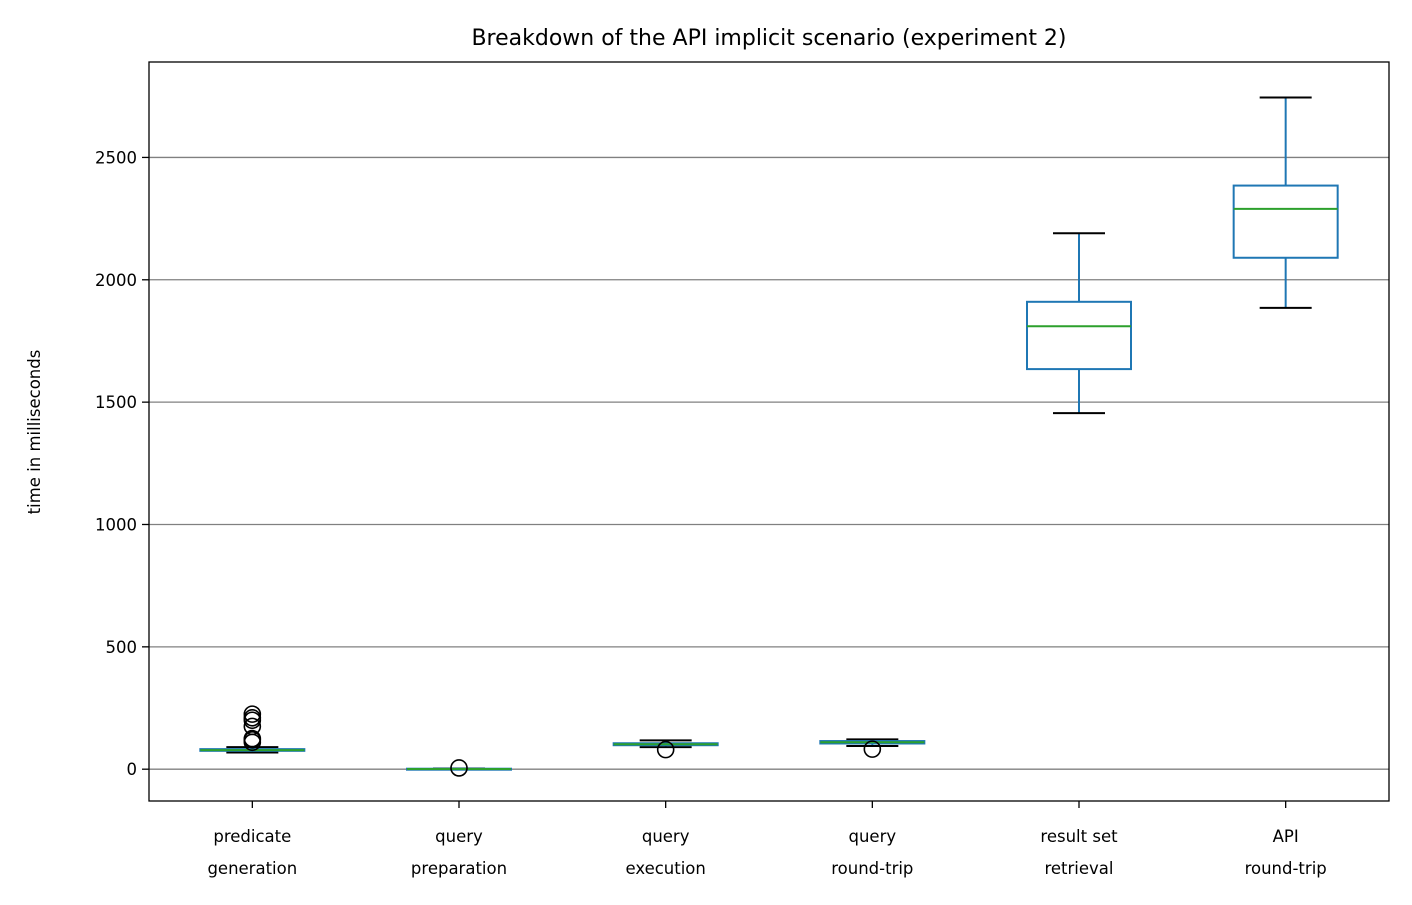 The width and height of the screenshot is (1412, 905). What do you see at coordinates (1078, 868) in the screenshot?
I see `x-tick-label: retrieval` at bounding box center [1078, 868].